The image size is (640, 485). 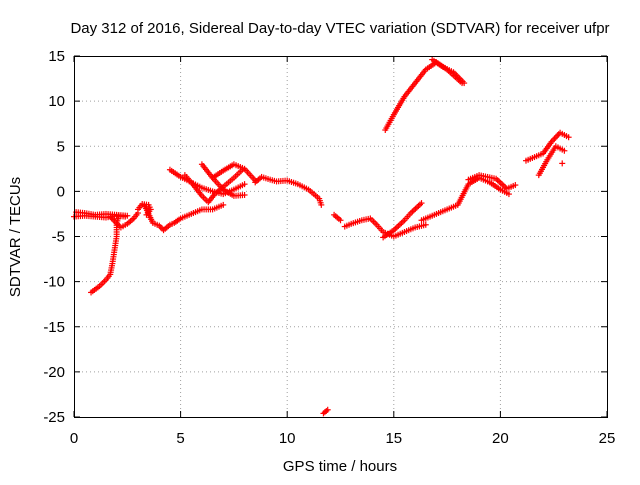 I want to click on y-tick-label: -10, so click(x=54, y=282).